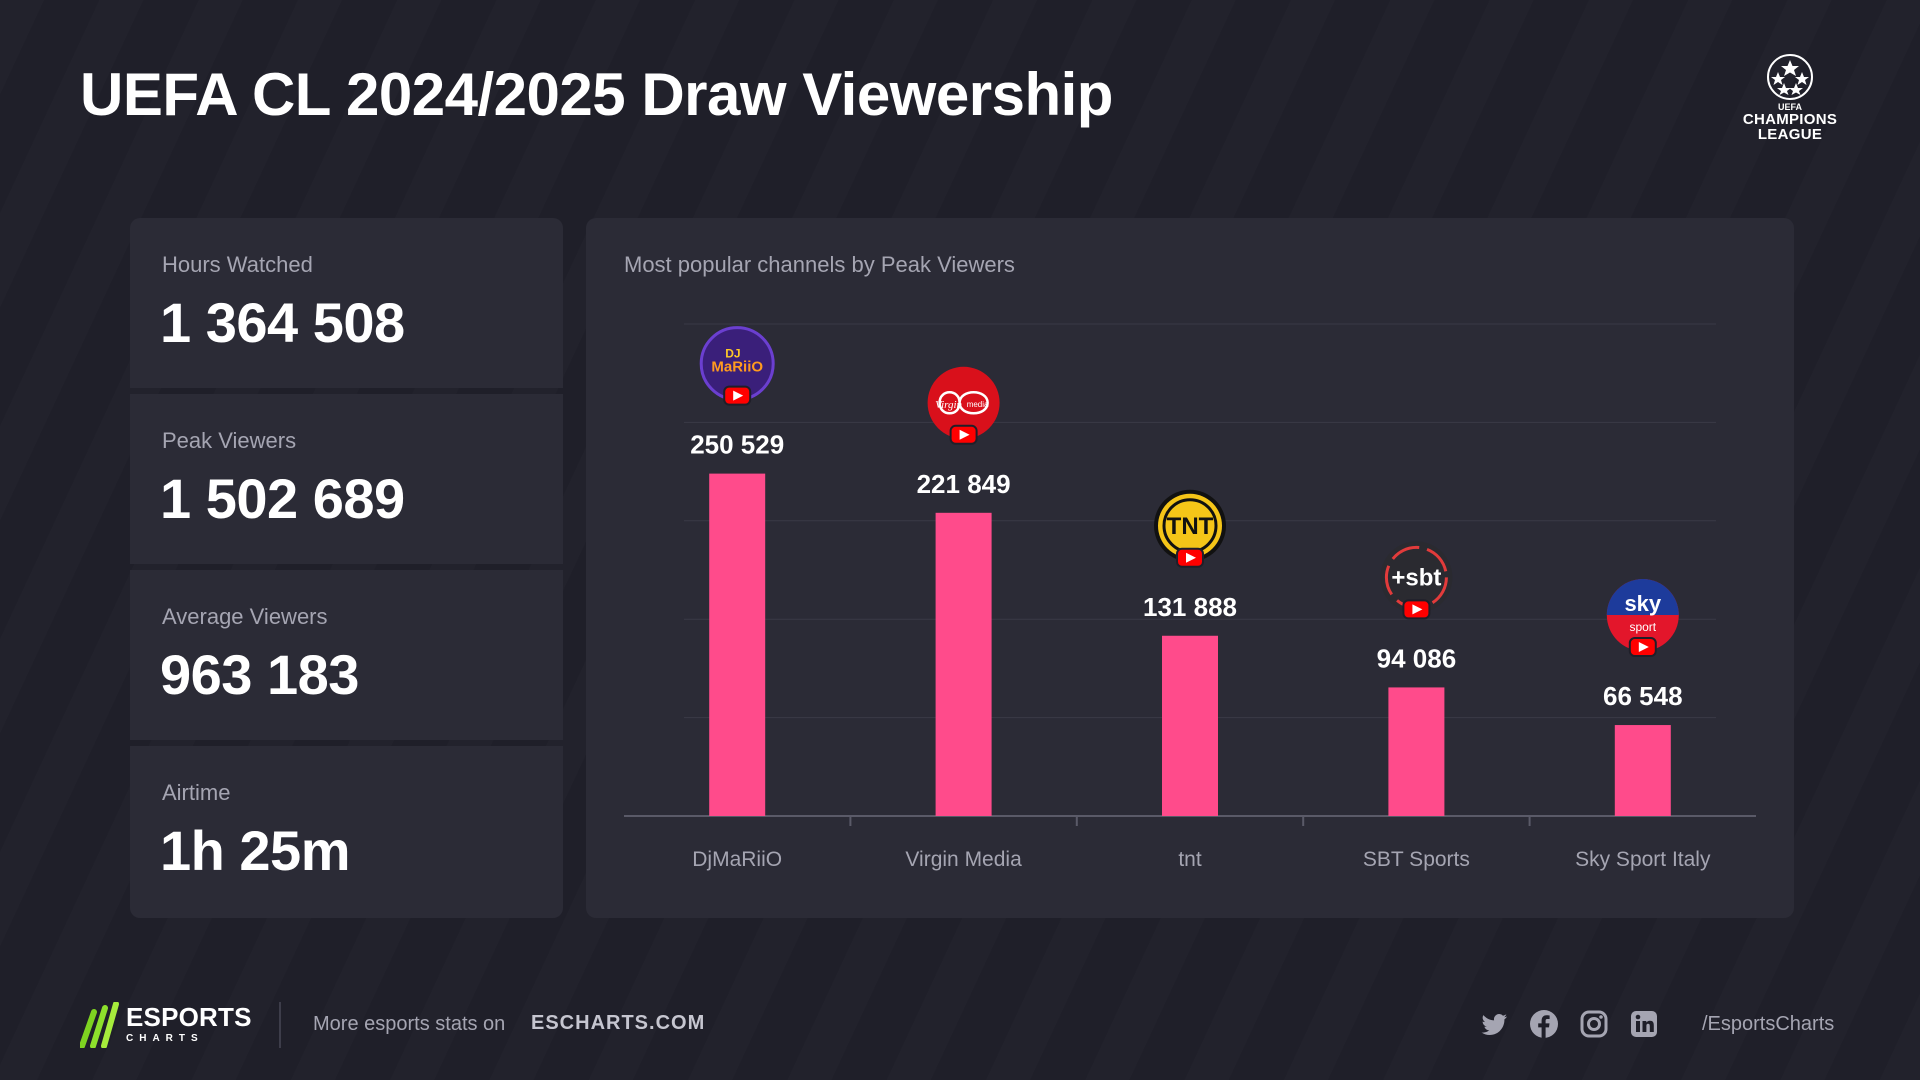  What do you see at coordinates (819, 264) in the screenshot?
I see `chart-title: Most popular channels by Peak Viewers` at bounding box center [819, 264].